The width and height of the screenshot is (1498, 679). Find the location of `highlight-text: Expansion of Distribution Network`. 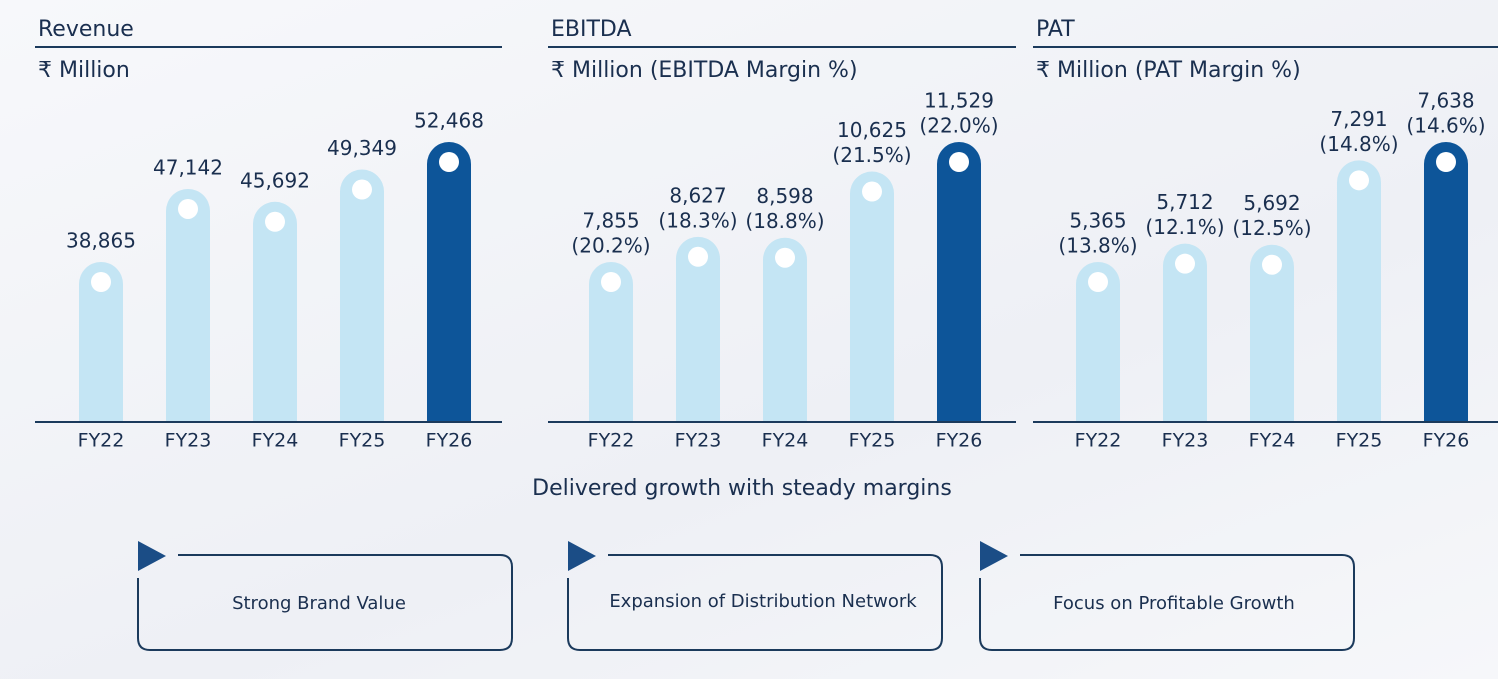

highlight-text: Expansion of Distribution Network is located at coordinates (763, 601).